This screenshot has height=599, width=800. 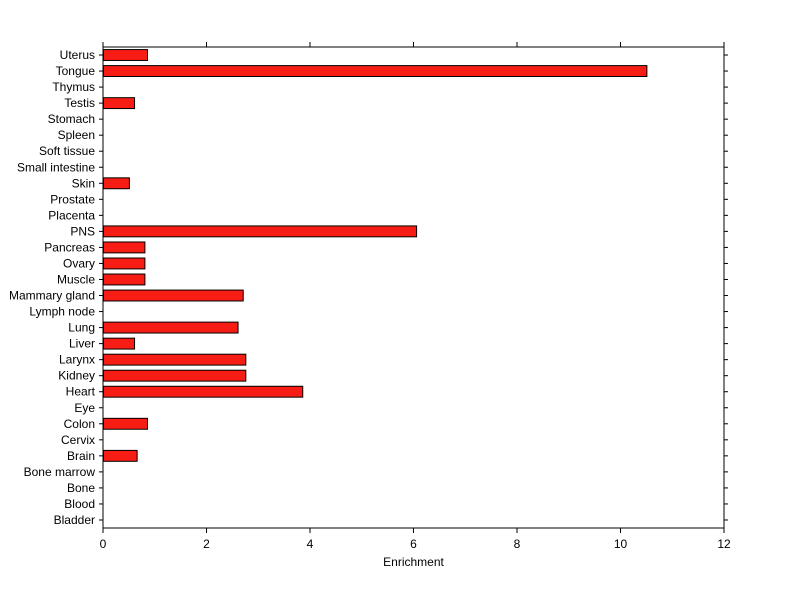 I want to click on x-tick-label: 8, so click(x=517, y=544).